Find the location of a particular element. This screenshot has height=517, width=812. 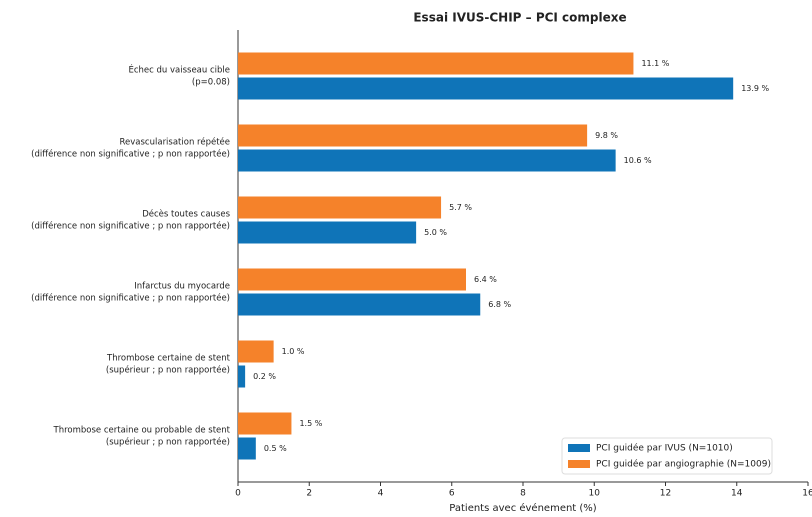

chart-title: Essai IVUS-CHIP – PCI complexe is located at coordinates (519, 18).